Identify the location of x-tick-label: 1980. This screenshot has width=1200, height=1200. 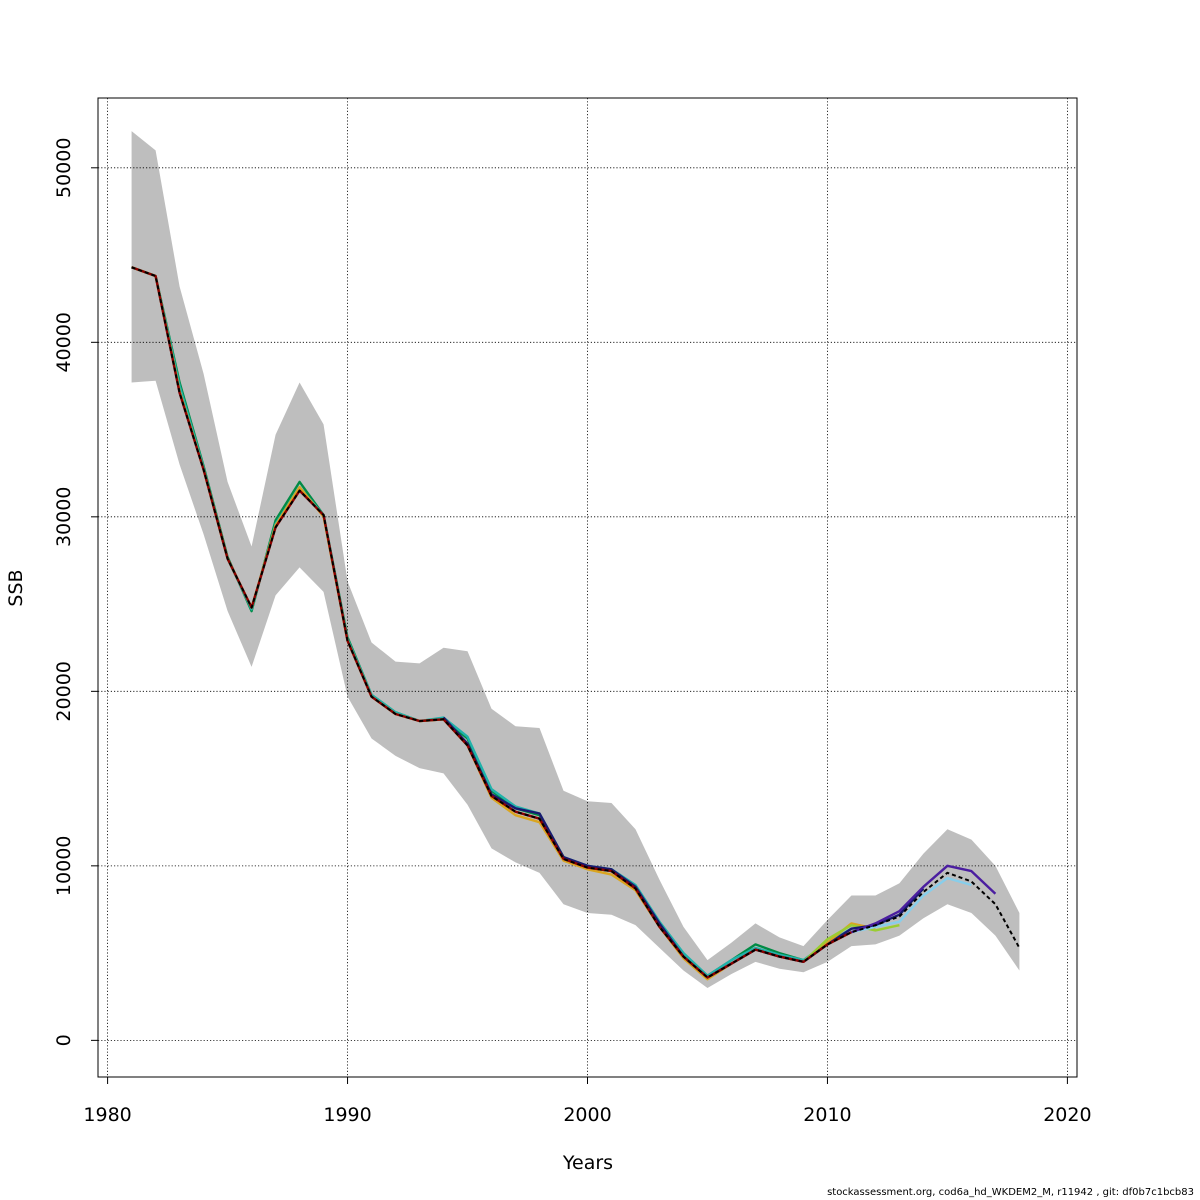
(107, 1115).